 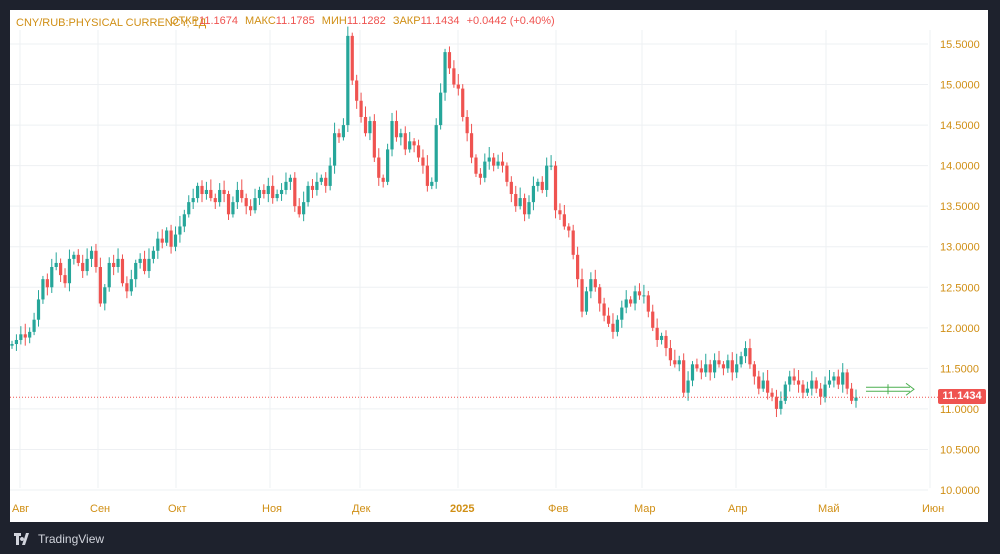 What do you see at coordinates (334, 21) in the screenshot?
I see `low-label: МИН` at bounding box center [334, 21].